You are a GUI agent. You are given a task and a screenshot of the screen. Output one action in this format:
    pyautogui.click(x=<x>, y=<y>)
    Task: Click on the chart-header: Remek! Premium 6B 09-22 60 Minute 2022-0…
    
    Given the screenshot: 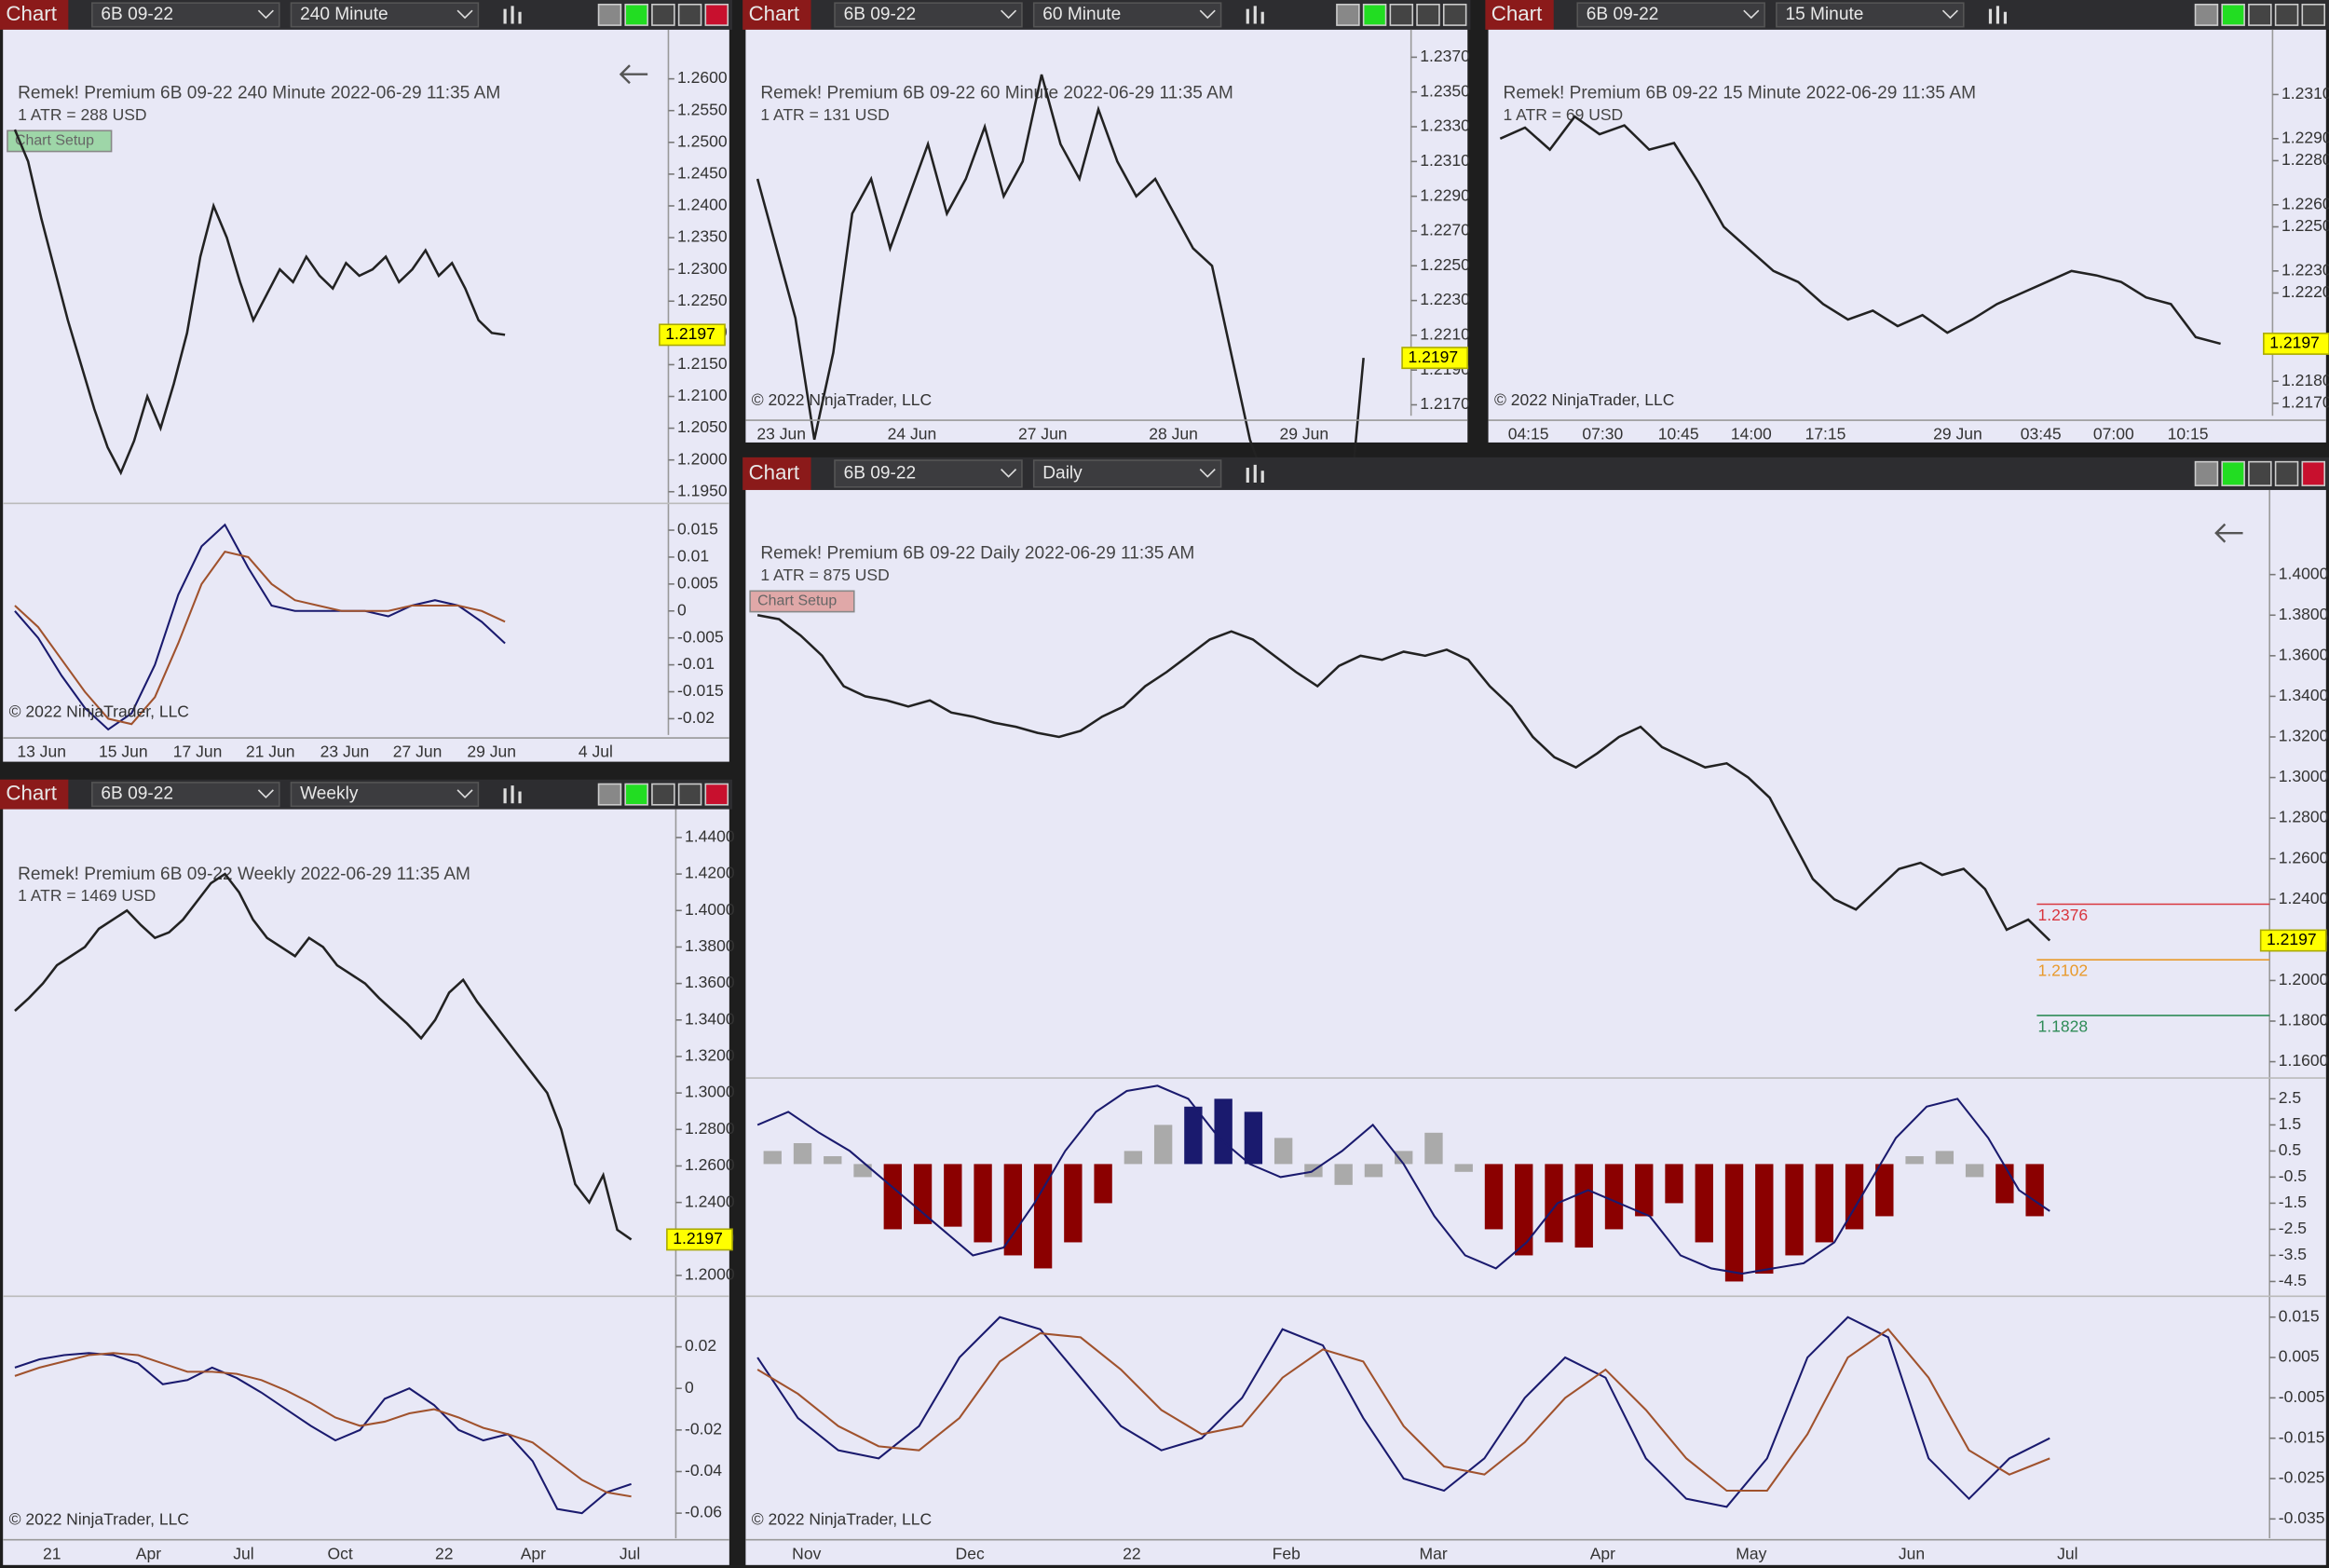 What is the action you would take?
    pyautogui.click(x=996, y=92)
    